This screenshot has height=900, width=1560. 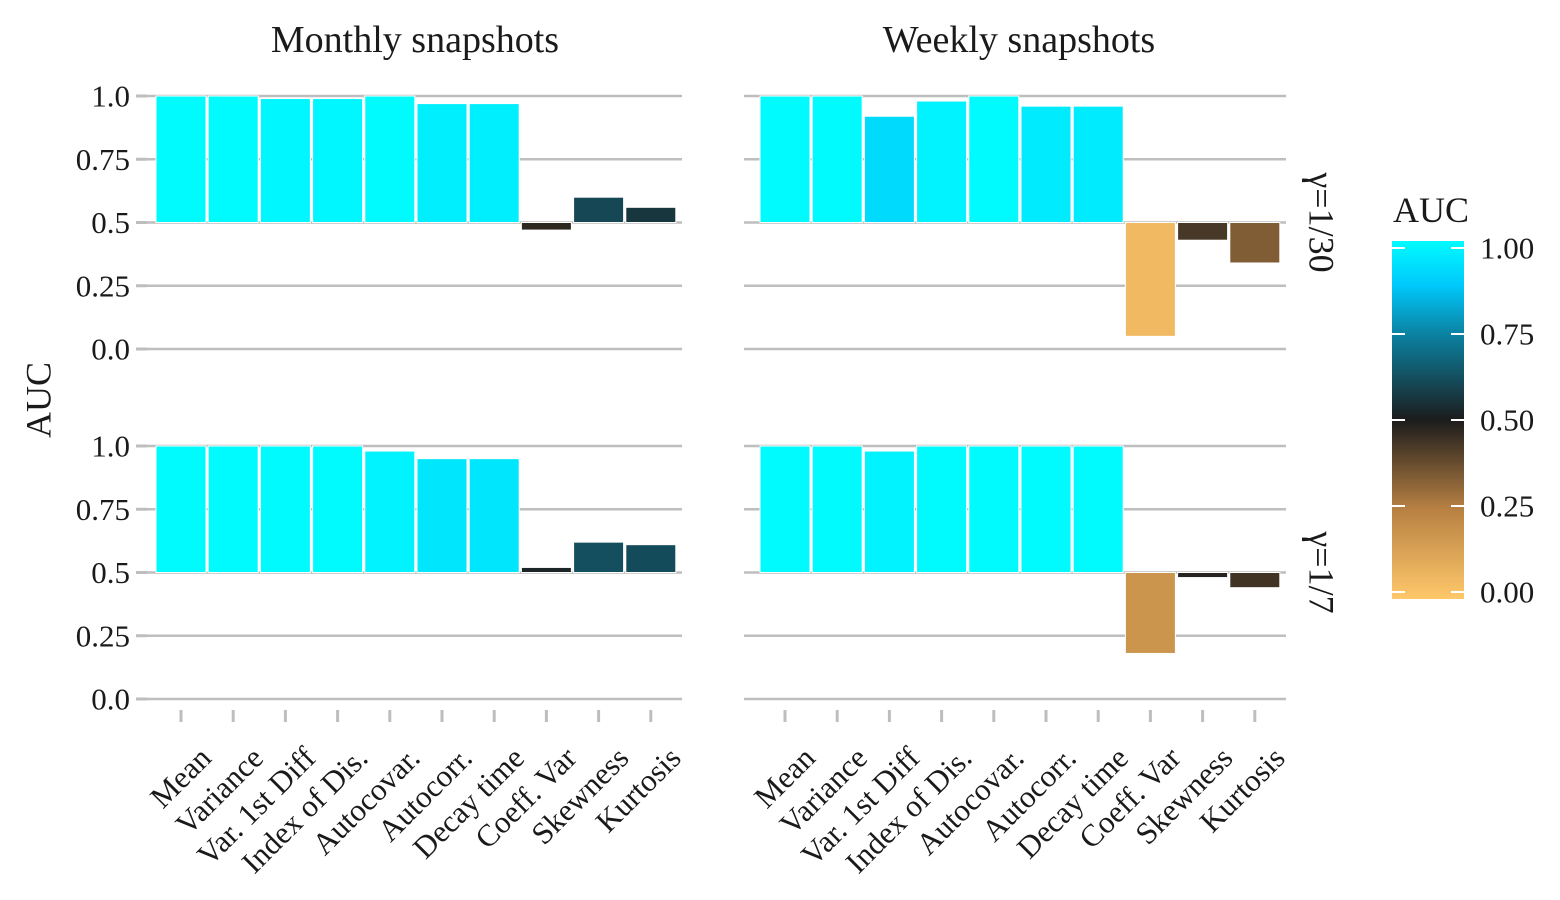 What do you see at coordinates (1019, 40) in the screenshot?
I see `column-title-1: Weekly snapshots` at bounding box center [1019, 40].